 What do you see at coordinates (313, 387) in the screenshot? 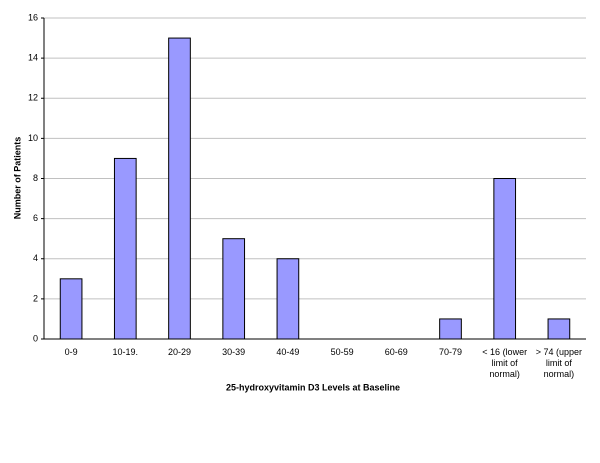
I see `x-axis-label: 25-hydroxyvitamin D3 Levels at Baseline` at bounding box center [313, 387].